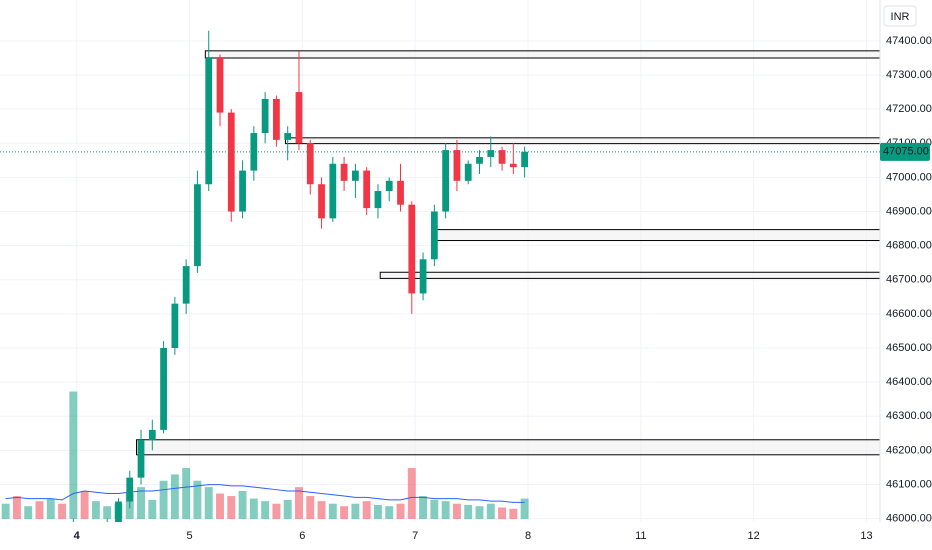 The width and height of the screenshot is (932, 550). What do you see at coordinates (909, 416) in the screenshot?
I see `y-tick-label: 46300.00` at bounding box center [909, 416].